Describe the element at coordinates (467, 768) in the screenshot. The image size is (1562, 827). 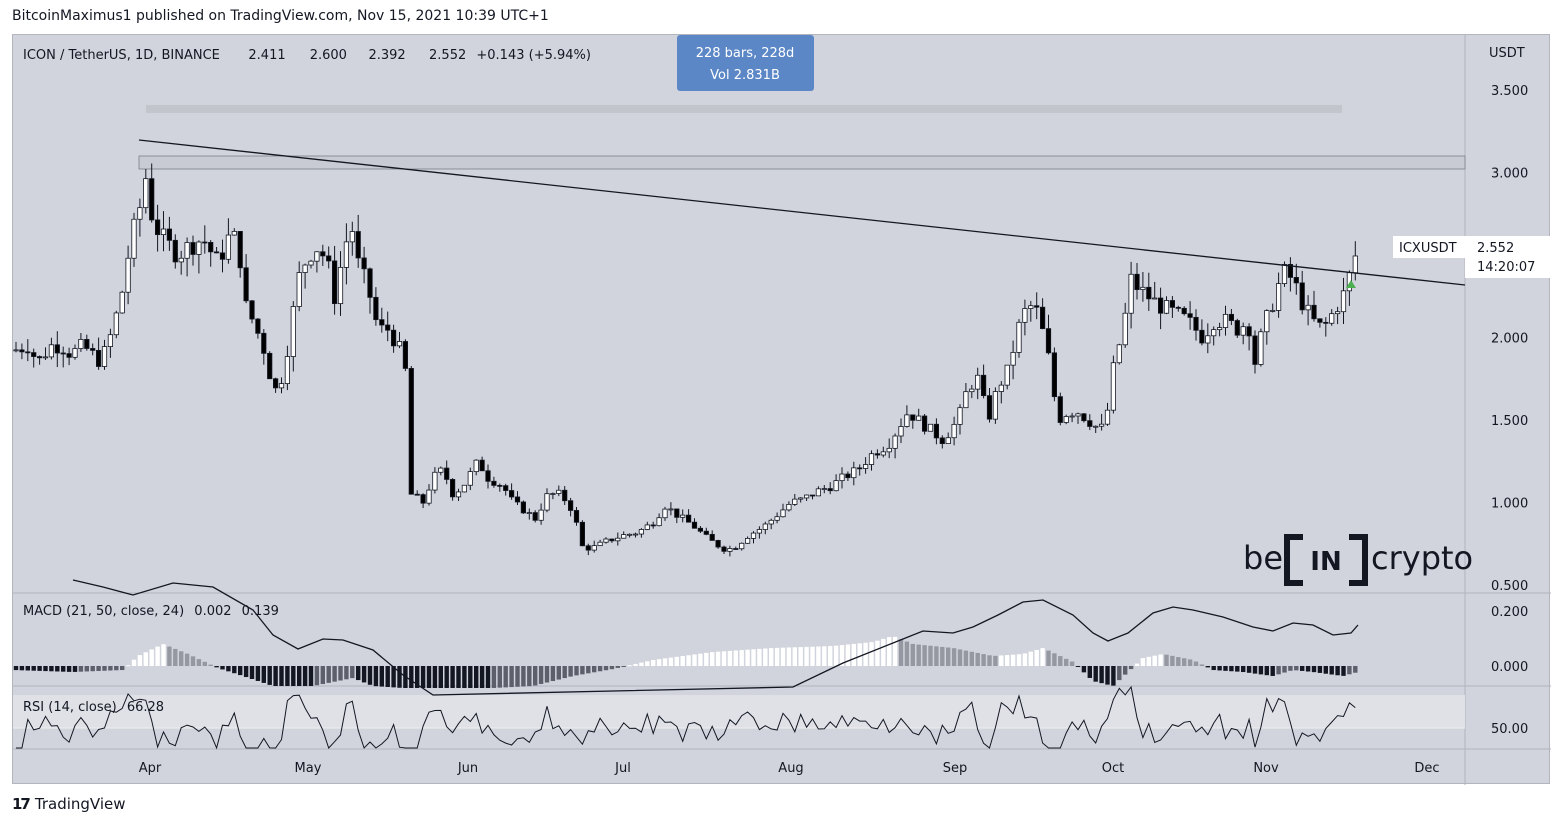
I see `time-label-jun: Jun` at that location.